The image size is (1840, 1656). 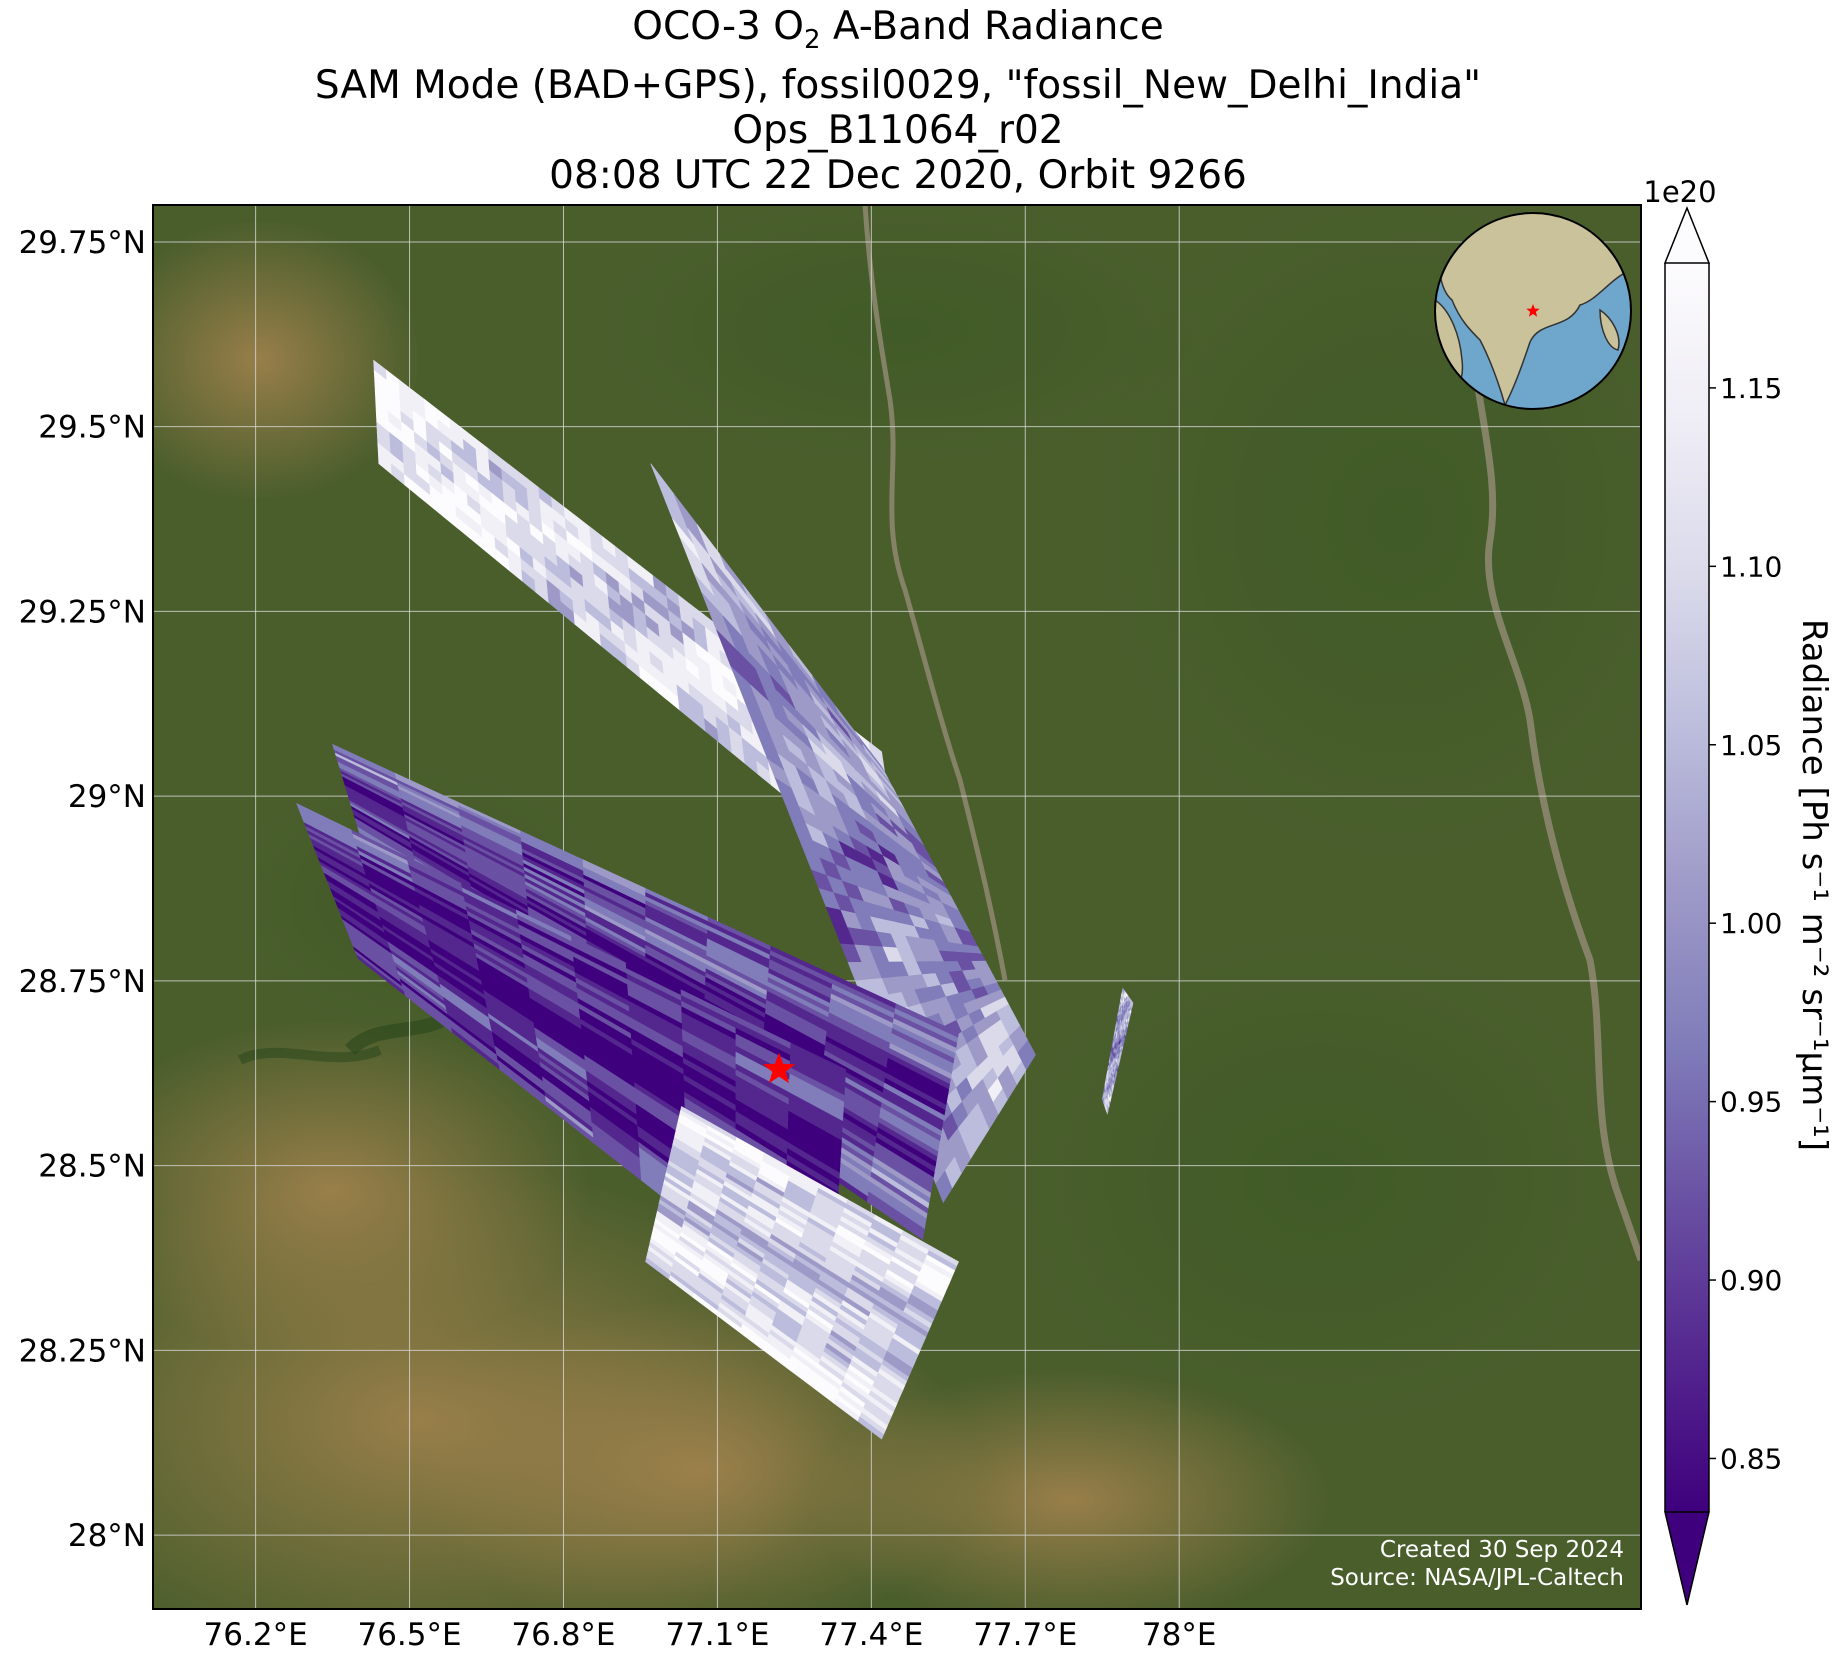 What do you see at coordinates (898, 29) in the screenshot?
I see `title-line-1: OCO-3 O2 A-Band Radiance` at bounding box center [898, 29].